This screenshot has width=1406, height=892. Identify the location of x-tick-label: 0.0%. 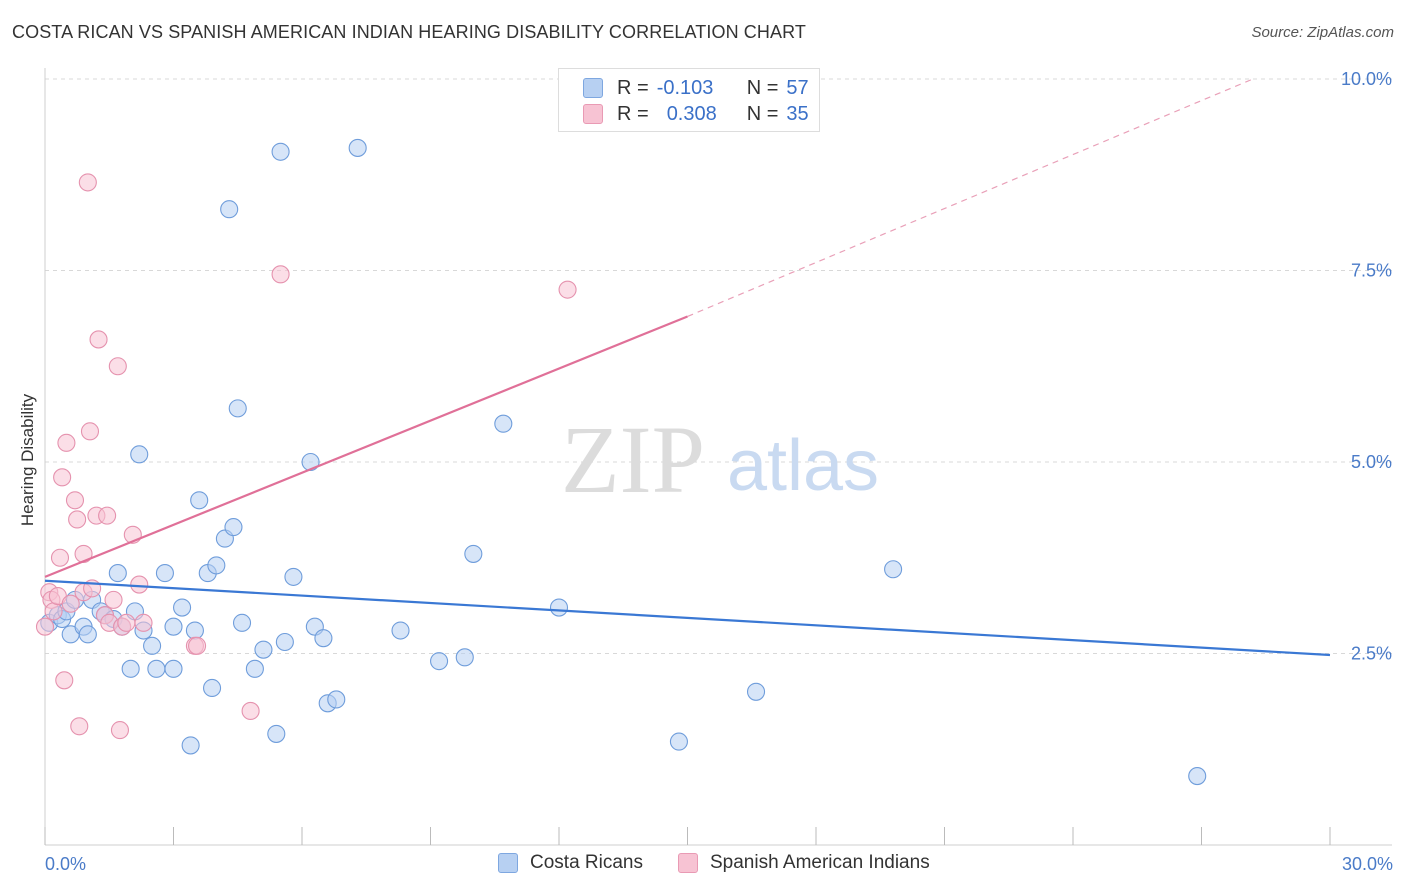
(65, 864).